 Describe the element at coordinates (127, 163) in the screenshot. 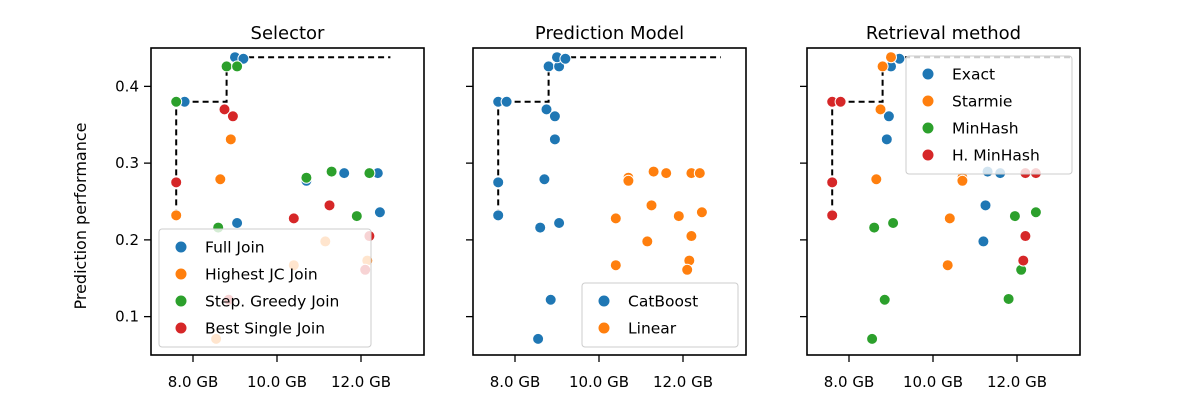

I see `y-tick-label: 0.3` at that location.